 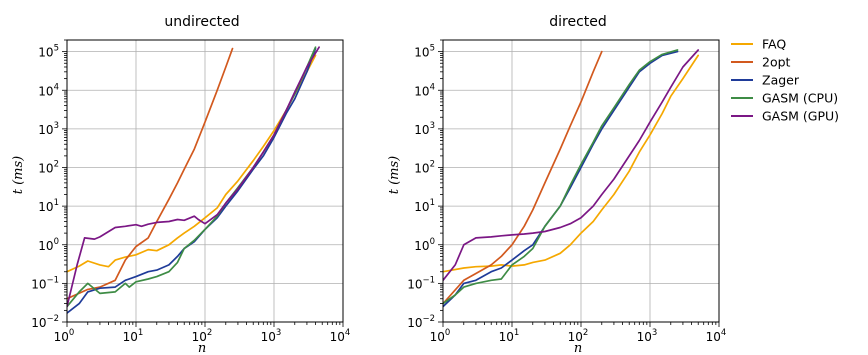 I want to click on legend: FAQ 2opt Zager GASM (CPU) GASM (GPU), so click(x=785, y=80).